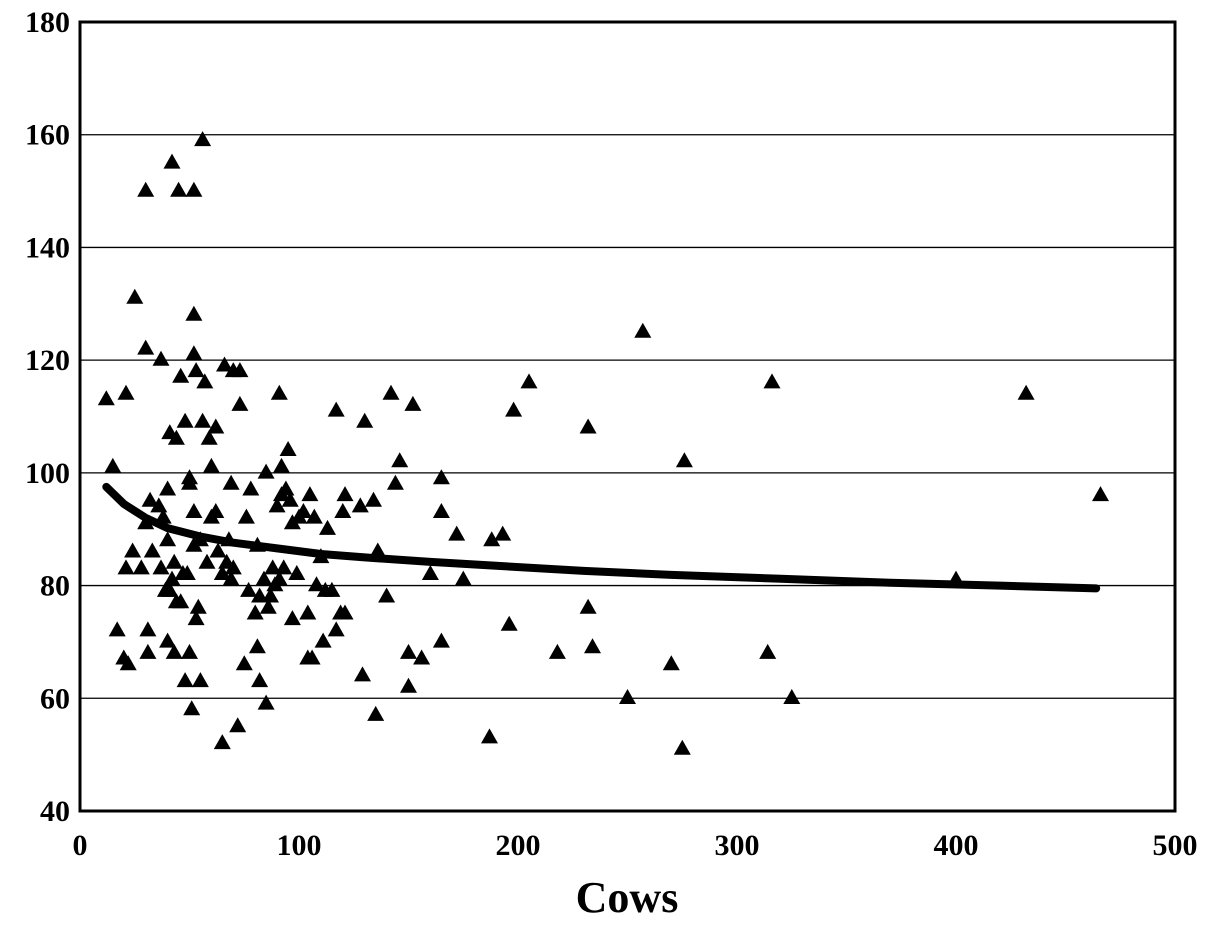 The height and width of the screenshot is (925, 1208). I want to click on trend-line-layer, so click(601, 537).